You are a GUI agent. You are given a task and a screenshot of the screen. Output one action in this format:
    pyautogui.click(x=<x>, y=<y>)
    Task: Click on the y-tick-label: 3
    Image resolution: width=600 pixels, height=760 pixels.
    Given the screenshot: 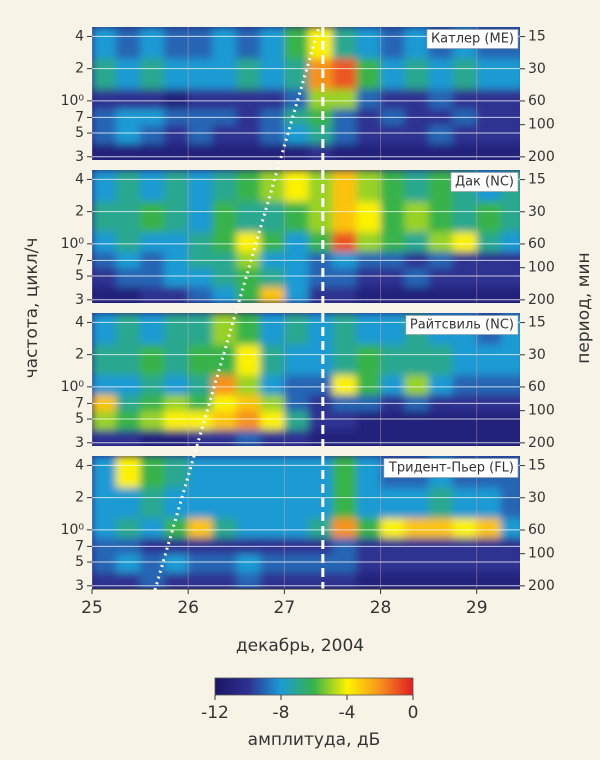 What is the action you would take?
    pyautogui.click(x=79, y=586)
    